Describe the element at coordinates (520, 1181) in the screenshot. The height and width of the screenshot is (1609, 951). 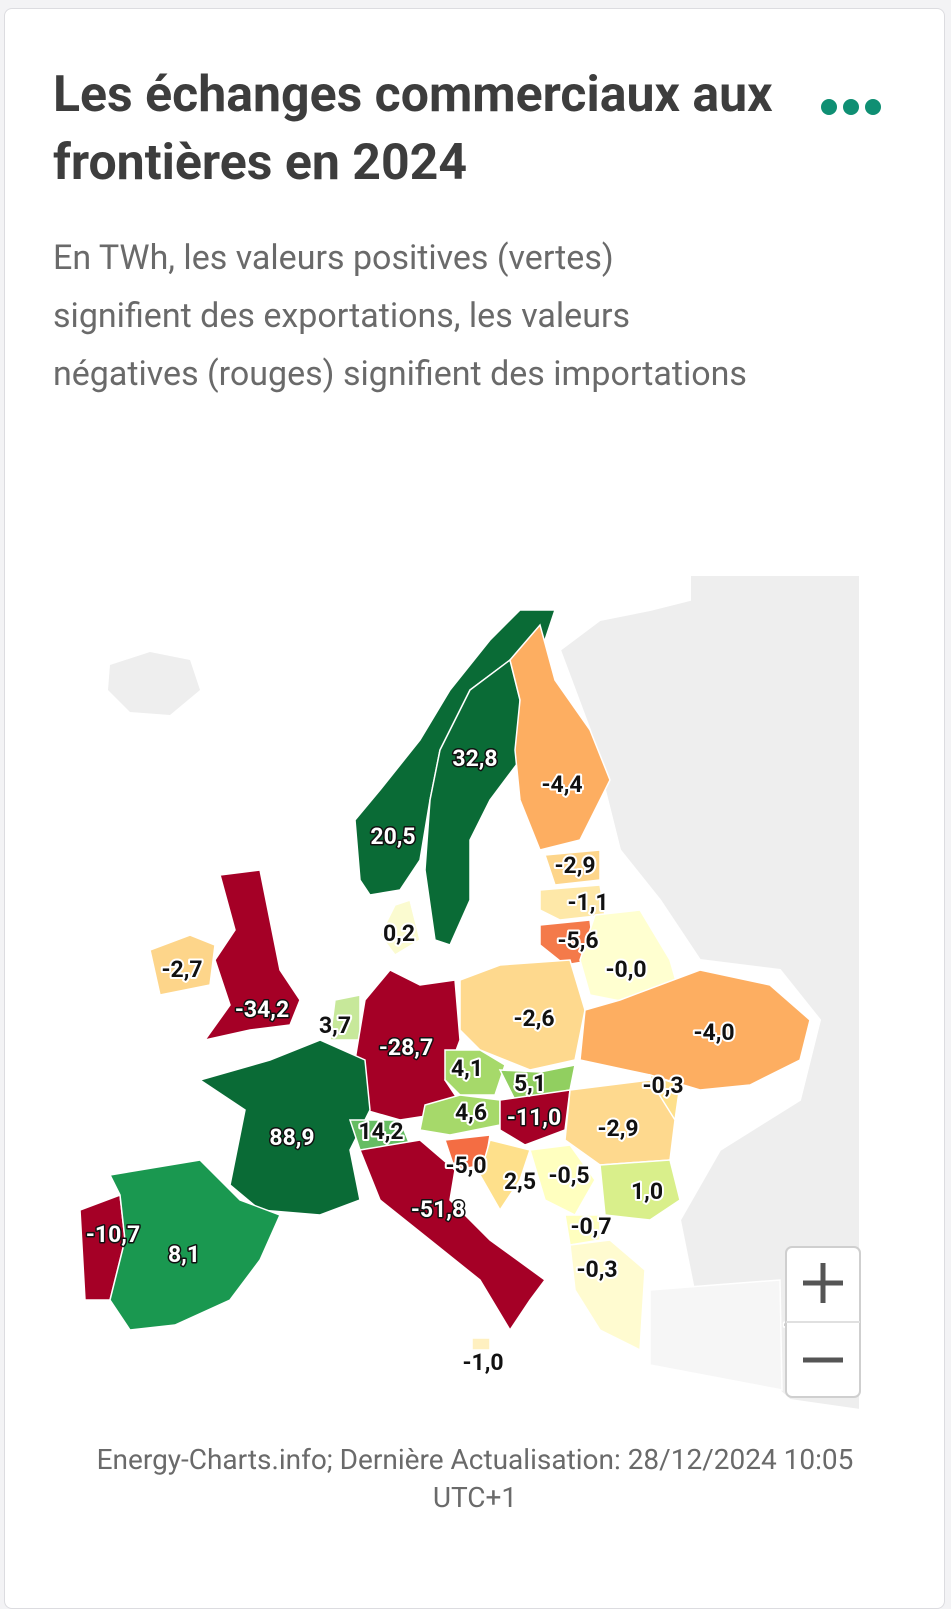
I see `region-label: 2,5` at that location.